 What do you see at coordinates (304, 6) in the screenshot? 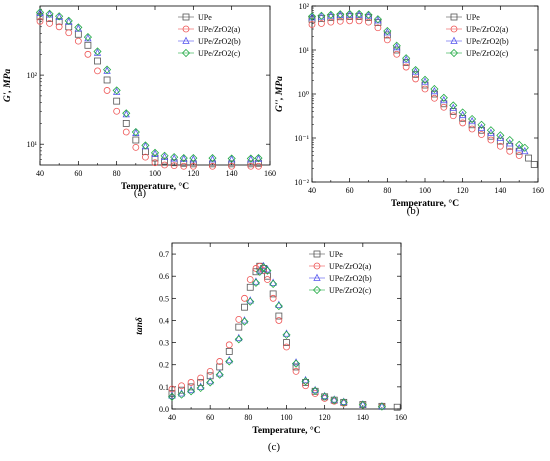
I see `y-tick-label: 10²` at bounding box center [304, 6].